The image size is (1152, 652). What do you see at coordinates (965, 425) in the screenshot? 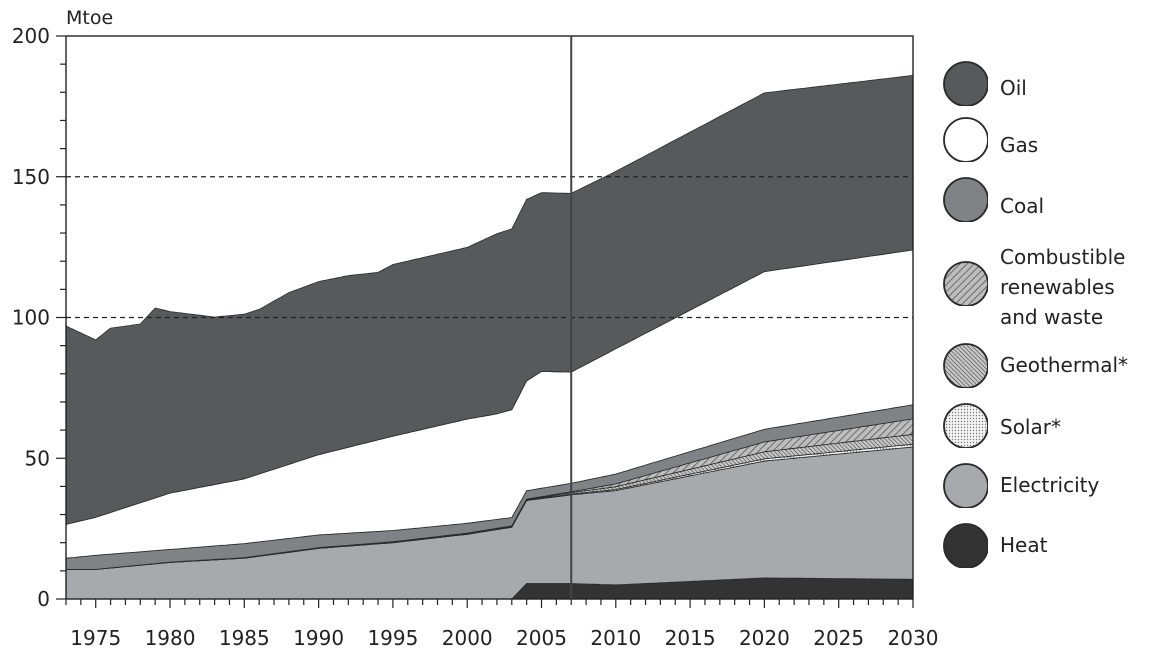
I see `legend-swatch-solar` at bounding box center [965, 425].